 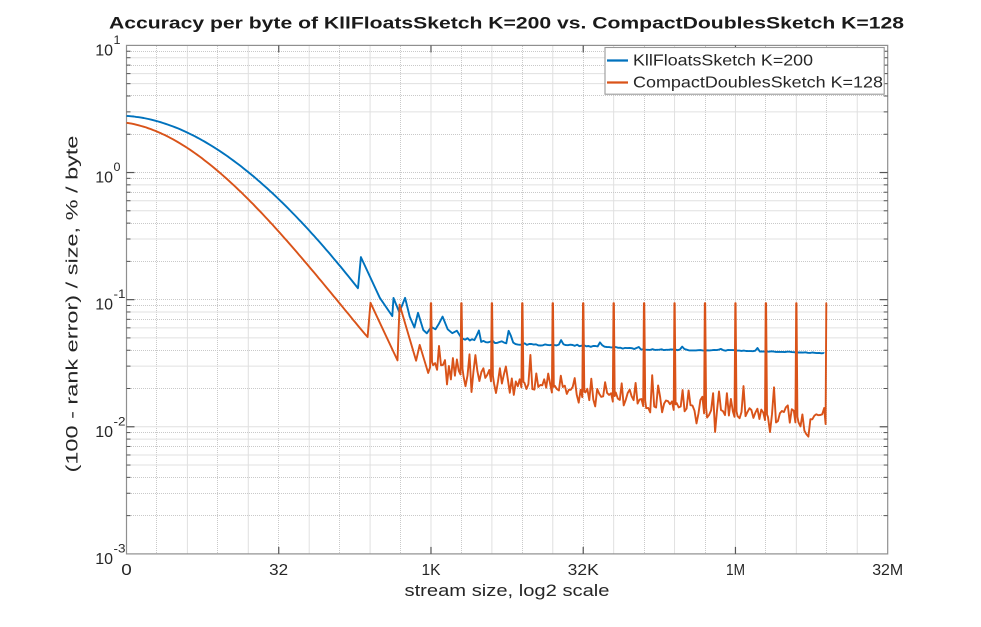 What do you see at coordinates (120, 295) in the screenshot?
I see `svg-text: -1` at bounding box center [120, 295].